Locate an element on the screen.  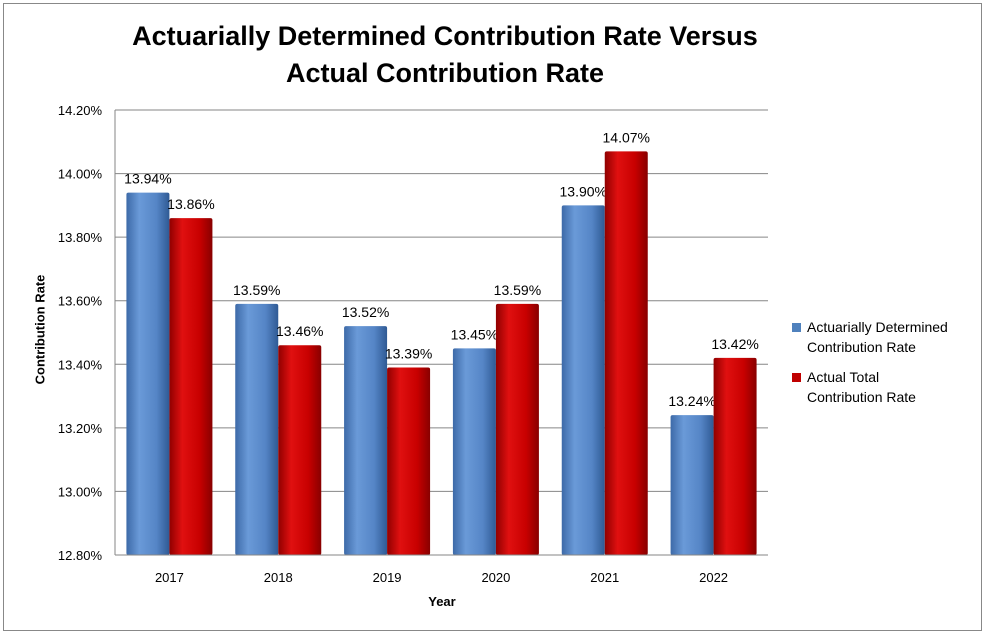
data-label: 13.46% is located at coordinates (299, 331).